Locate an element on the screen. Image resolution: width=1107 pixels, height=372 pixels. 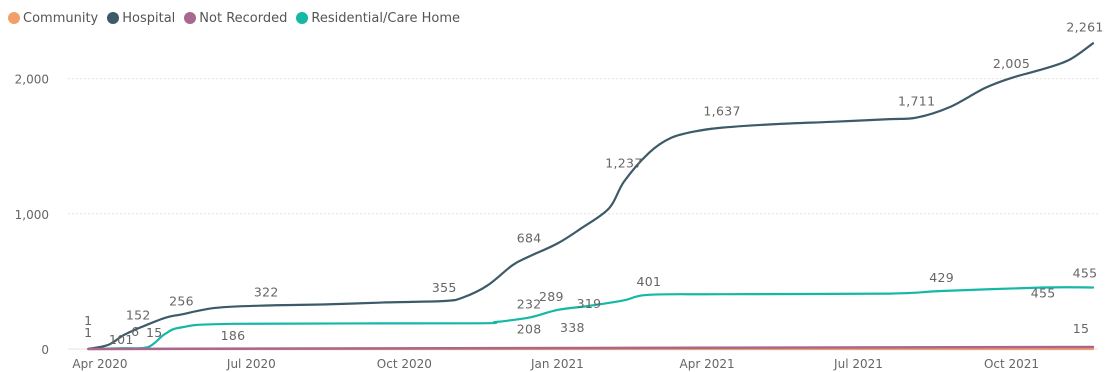
data-label: 186 is located at coordinates (233, 335).